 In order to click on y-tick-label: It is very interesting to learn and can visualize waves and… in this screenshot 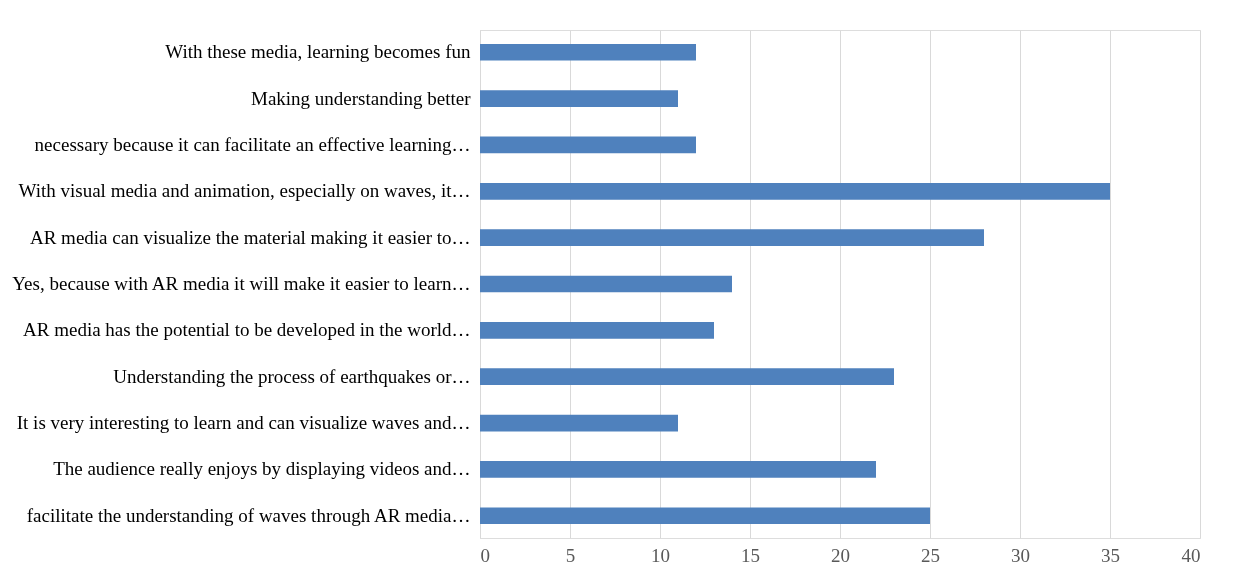, I will do `click(243, 423)`.